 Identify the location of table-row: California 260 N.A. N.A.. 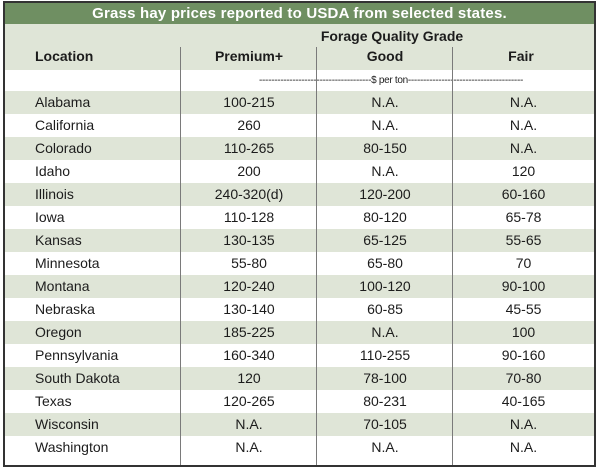
(299, 125).